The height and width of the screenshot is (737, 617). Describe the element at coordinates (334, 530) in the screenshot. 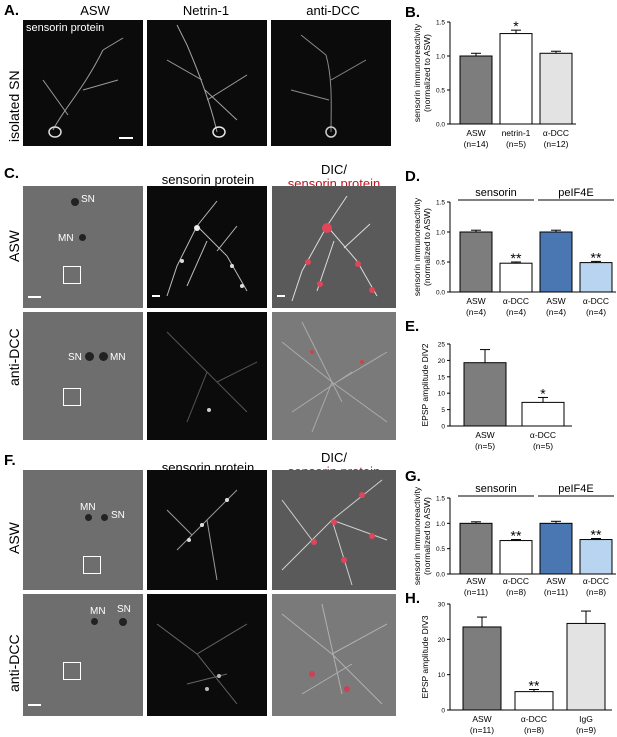

I see `micrograph-f-merge-asw` at that location.